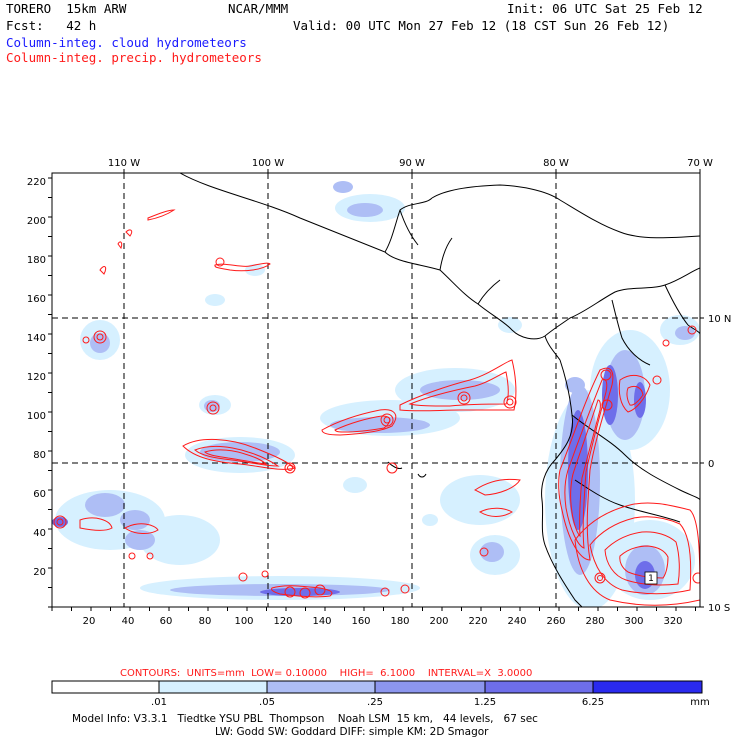  I want to click on y-tick-label: 220, so click(36, 182).